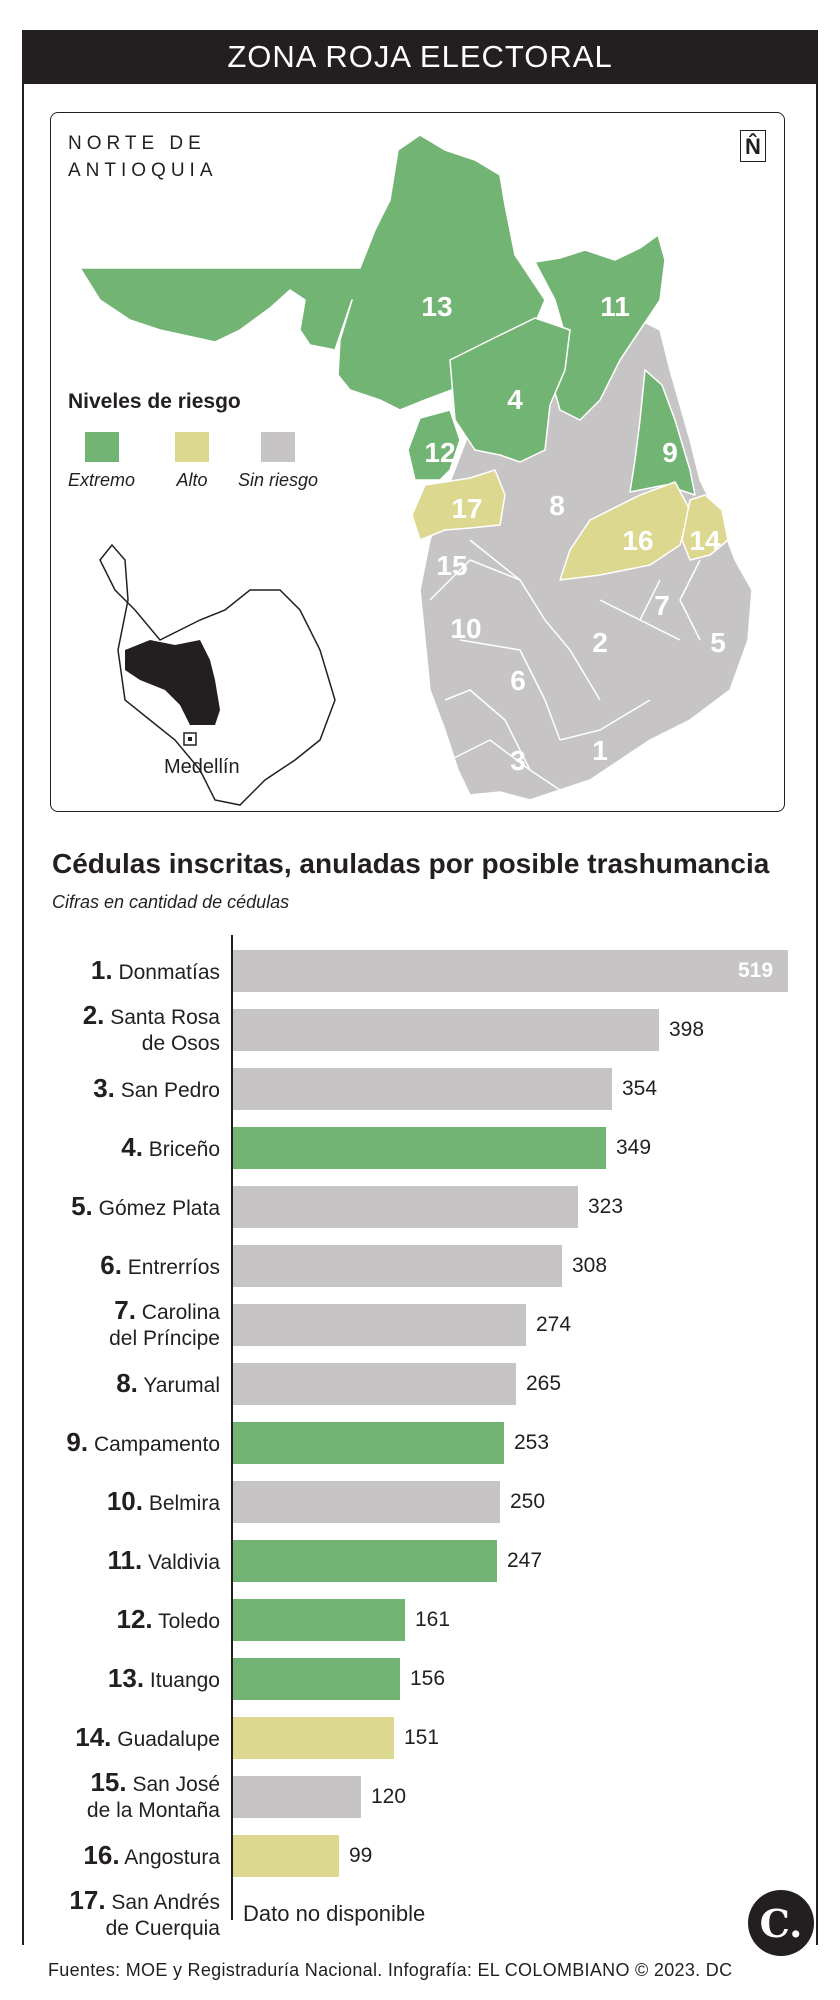 This screenshot has height=2000, width=840. I want to click on bar-value-15: 120, so click(389, 1796).